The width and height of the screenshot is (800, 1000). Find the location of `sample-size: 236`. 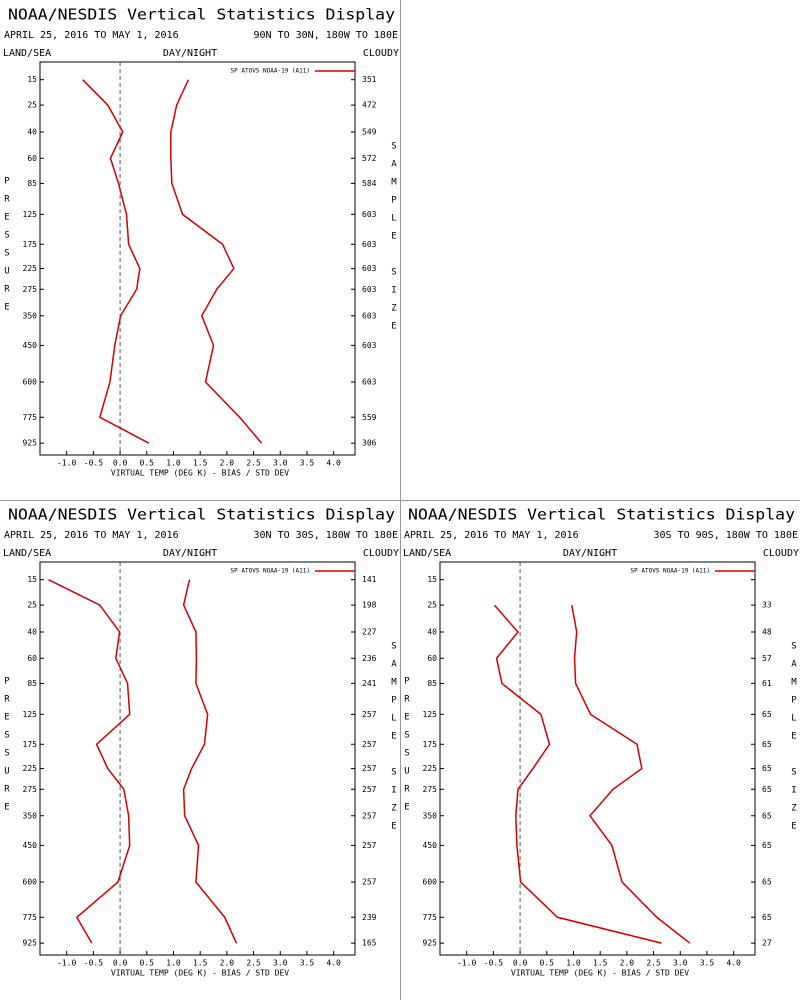

sample-size: 236 is located at coordinates (369, 658).